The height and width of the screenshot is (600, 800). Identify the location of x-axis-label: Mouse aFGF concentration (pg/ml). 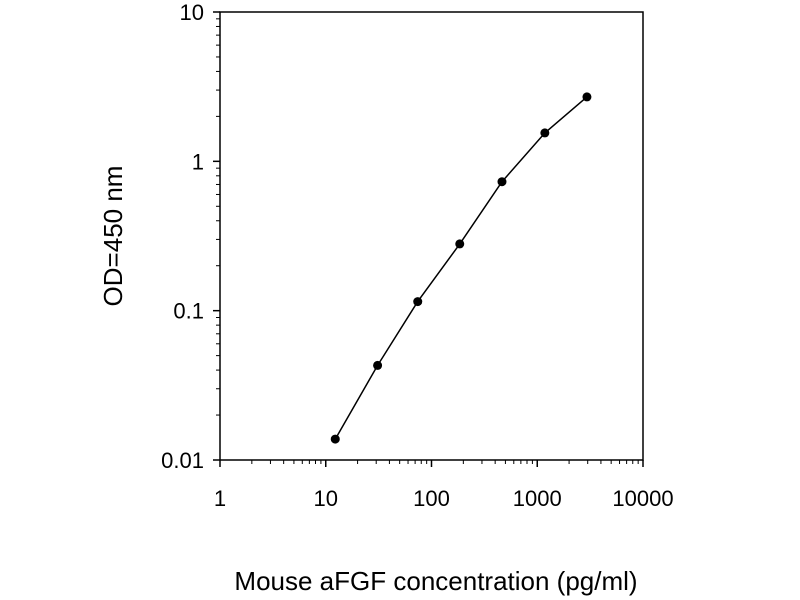
(435, 581).